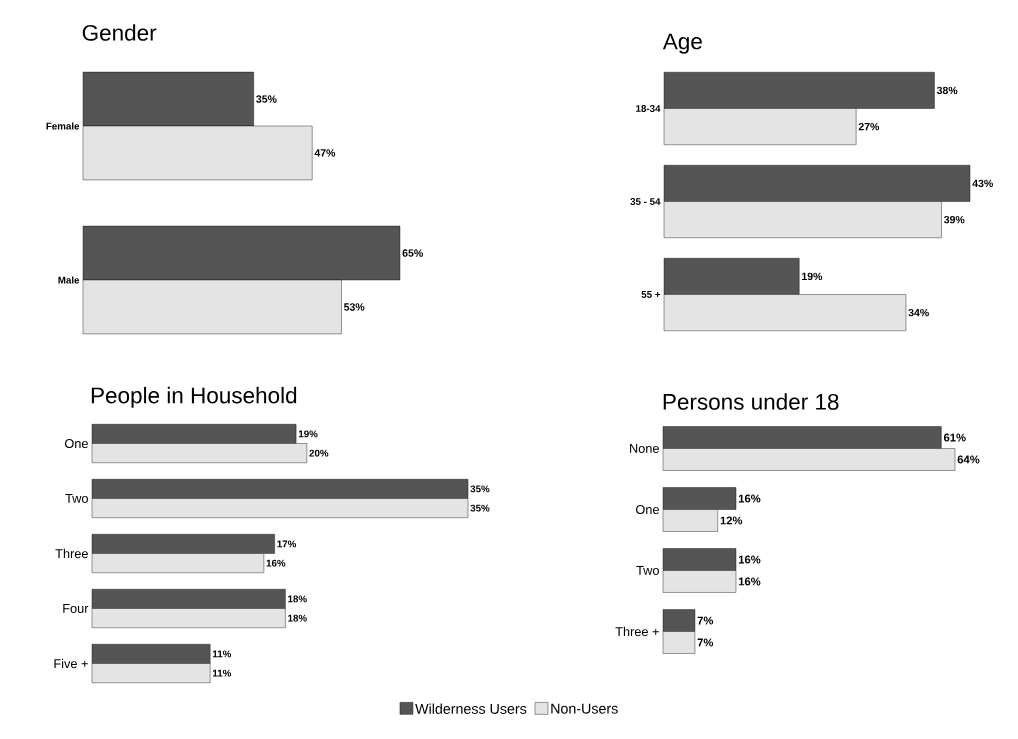 The width and height of the screenshot is (1018, 739). I want to click on data-label: 12%, so click(731, 520).